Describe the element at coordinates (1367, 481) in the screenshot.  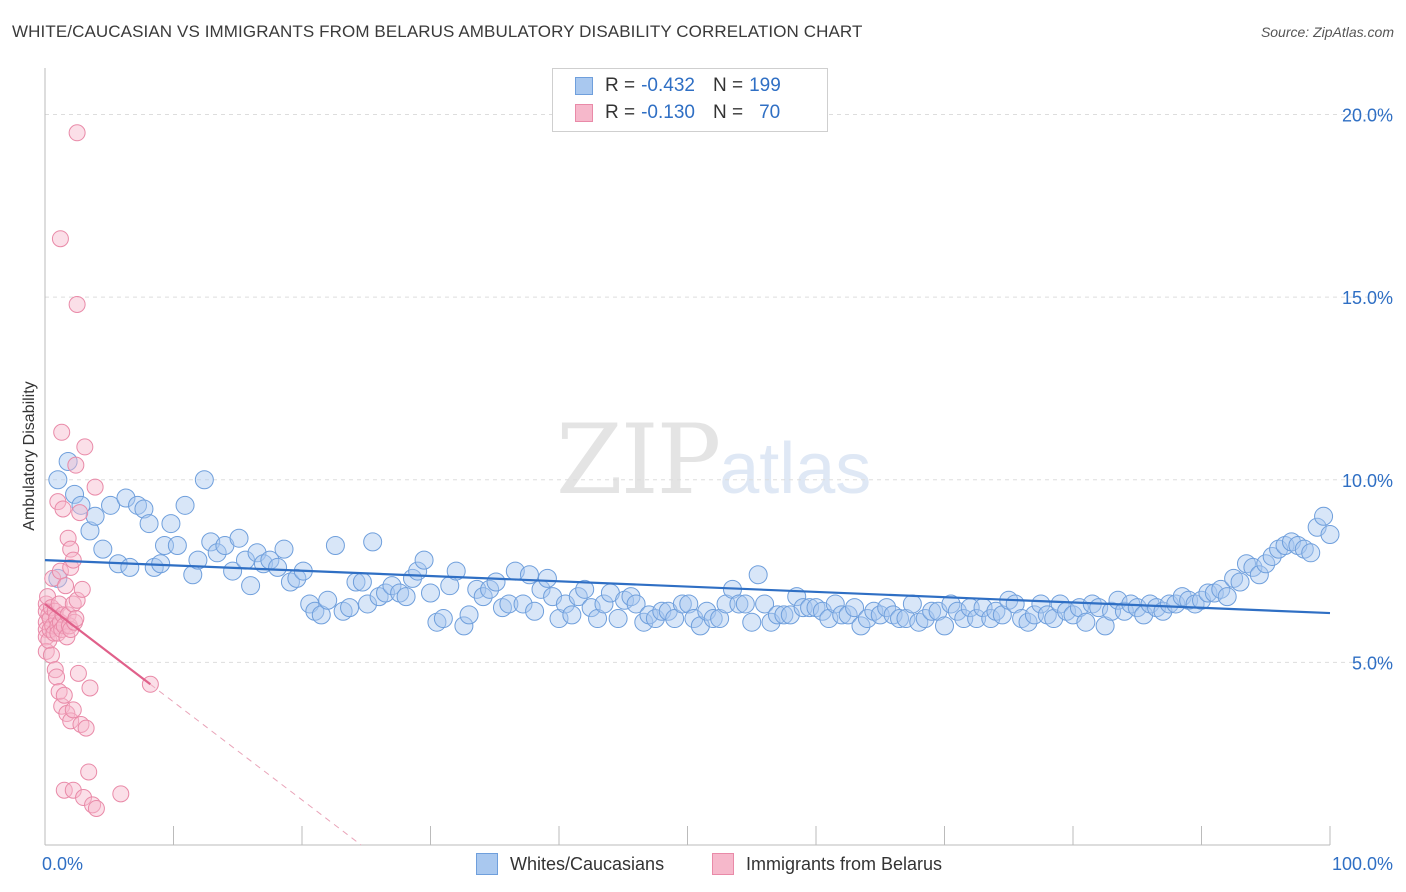
I see `y-tick-label: 10.0%` at that location.